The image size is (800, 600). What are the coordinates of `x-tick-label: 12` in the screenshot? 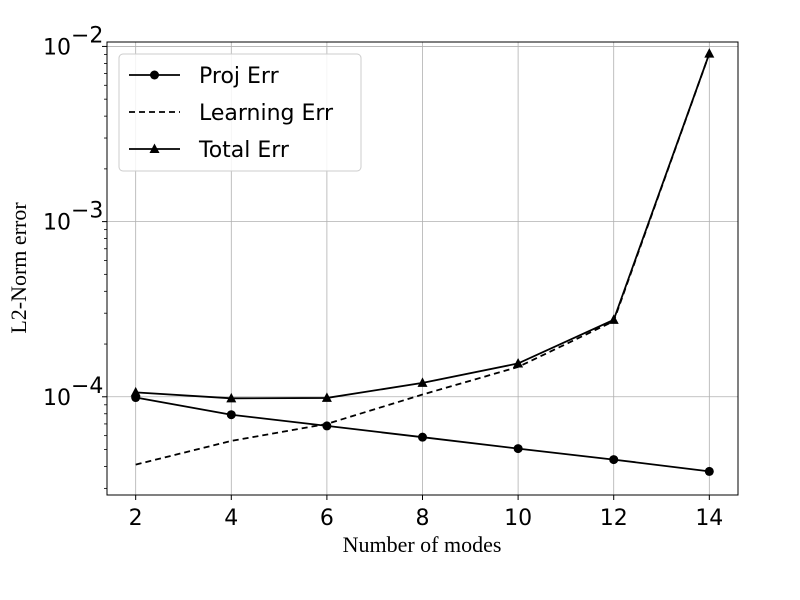 It's located at (614, 518).